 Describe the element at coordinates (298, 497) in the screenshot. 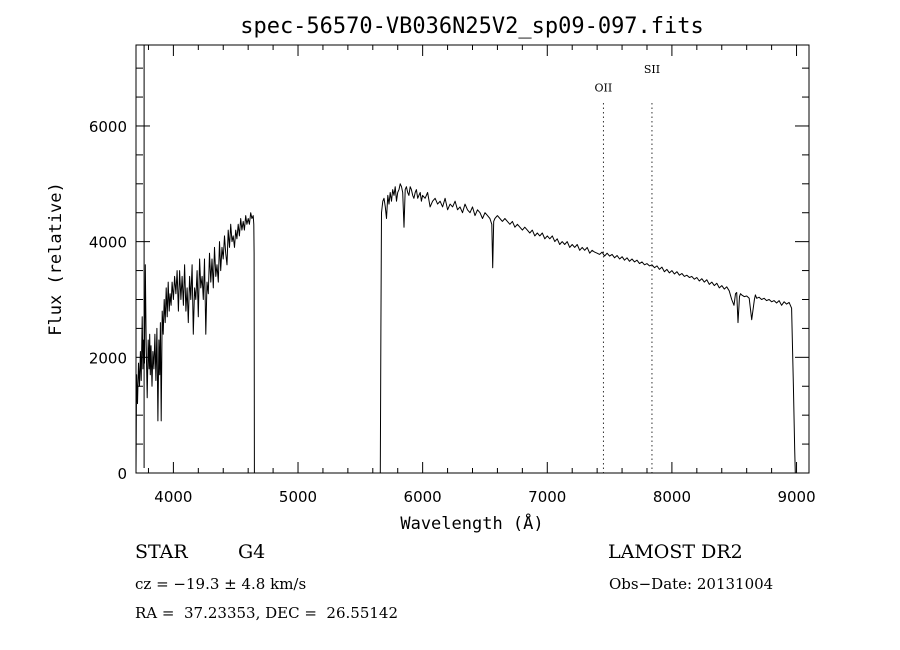

I see `x-tick-label: 5000` at that location.